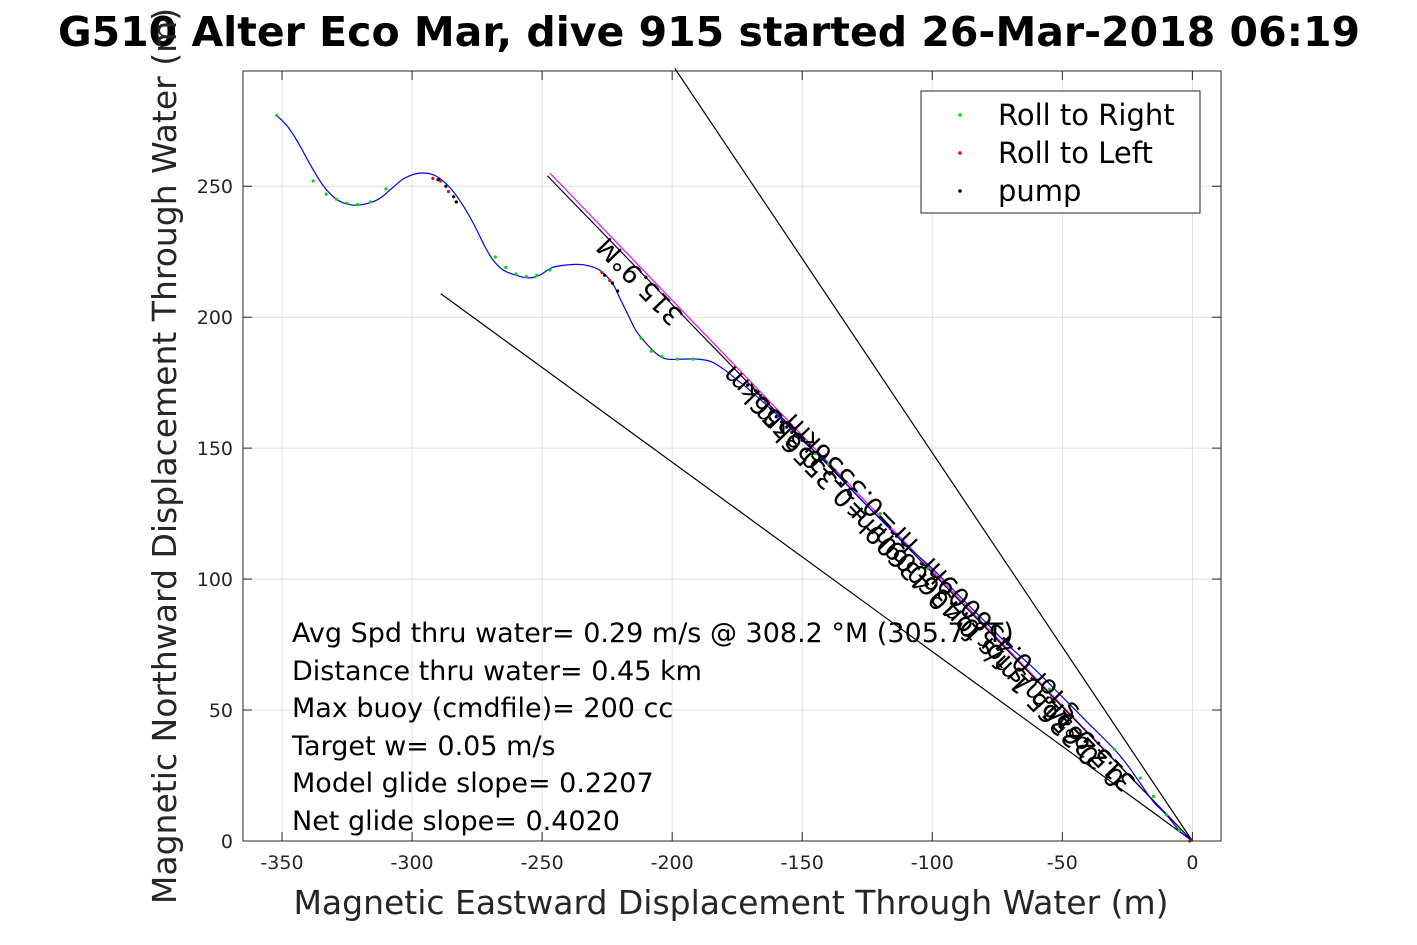 This screenshot has width=1417, height=945. I want to click on y-tick-label: 150, so click(215, 449).